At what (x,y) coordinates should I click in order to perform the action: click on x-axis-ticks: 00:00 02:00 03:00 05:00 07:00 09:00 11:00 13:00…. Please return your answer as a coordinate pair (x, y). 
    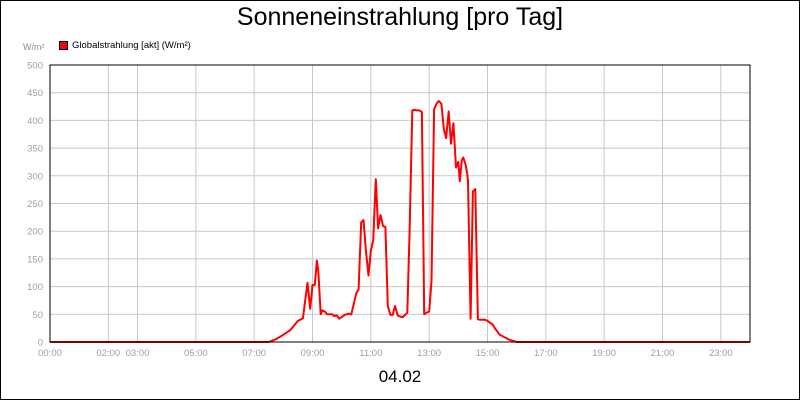
    Looking at the image, I should click on (385, 353).